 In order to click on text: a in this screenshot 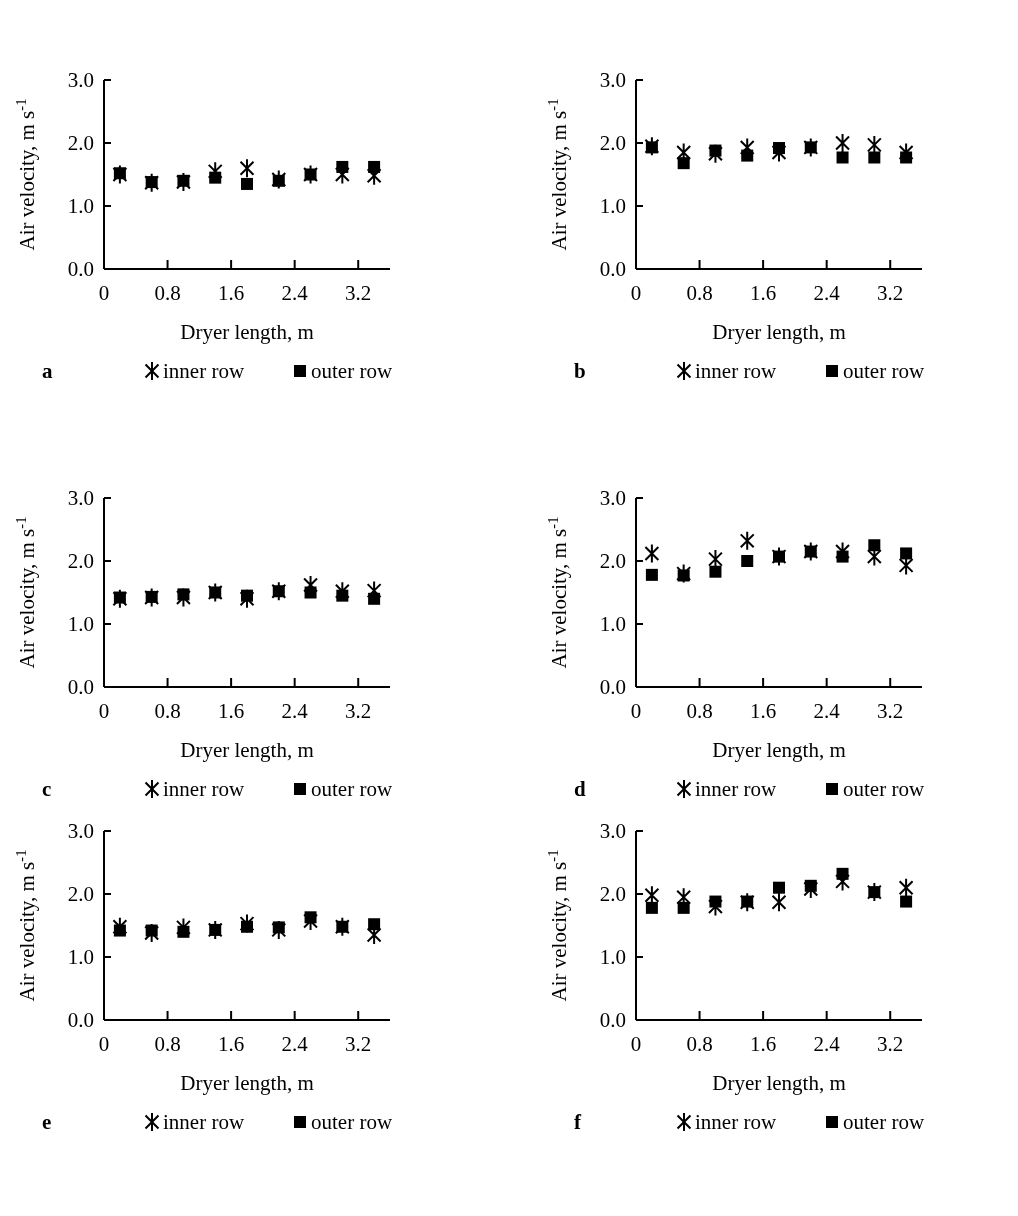, I will do `click(47, 371)`.